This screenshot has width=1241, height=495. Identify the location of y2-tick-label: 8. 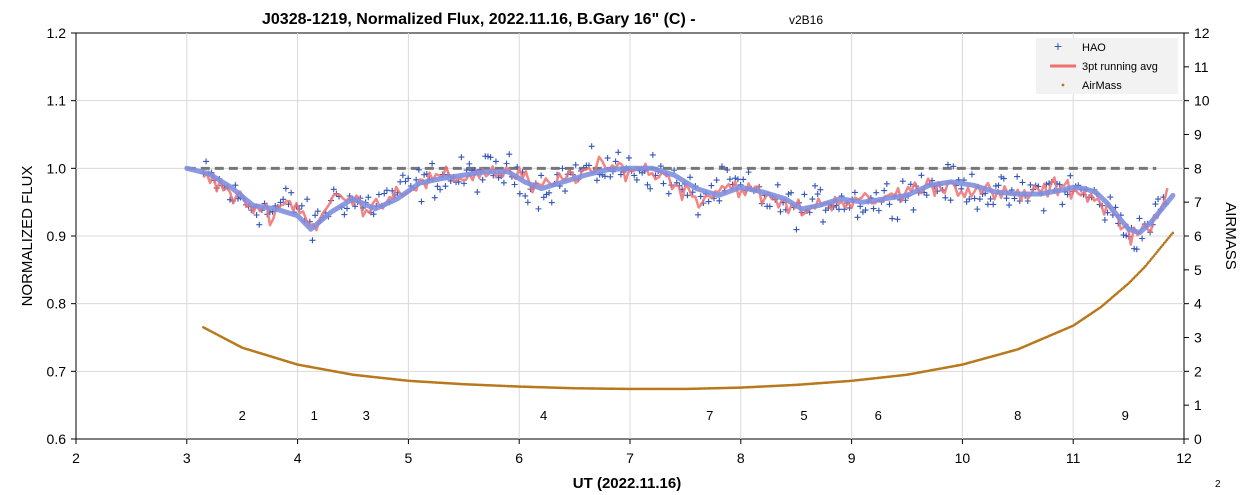
(1198, 168).